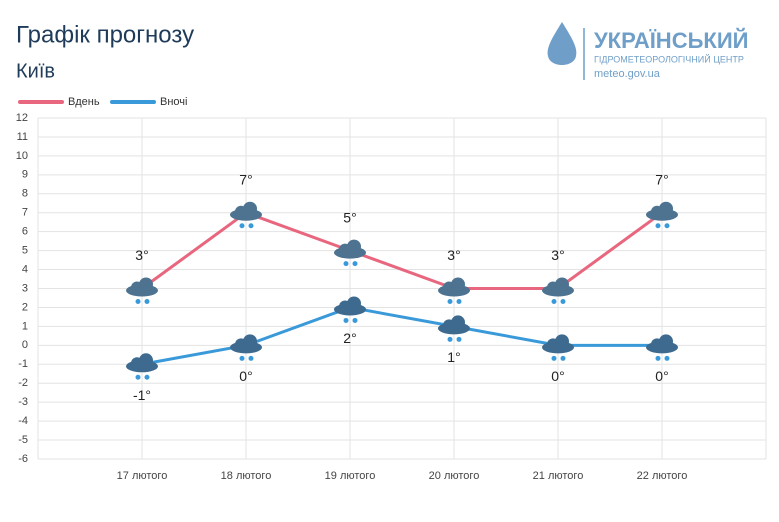  What do you see at coordinates (35, 71) in the screenshot?
I see `city: Київ` at bounding box center [35, 71].